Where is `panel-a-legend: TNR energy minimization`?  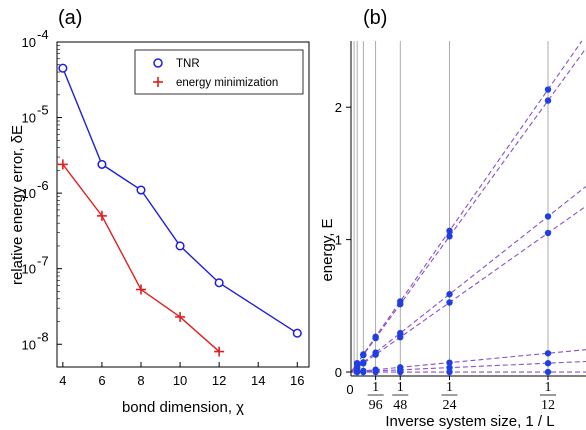
panel-a-legend: TNR energy minimization is located at coordinates (219, 72).